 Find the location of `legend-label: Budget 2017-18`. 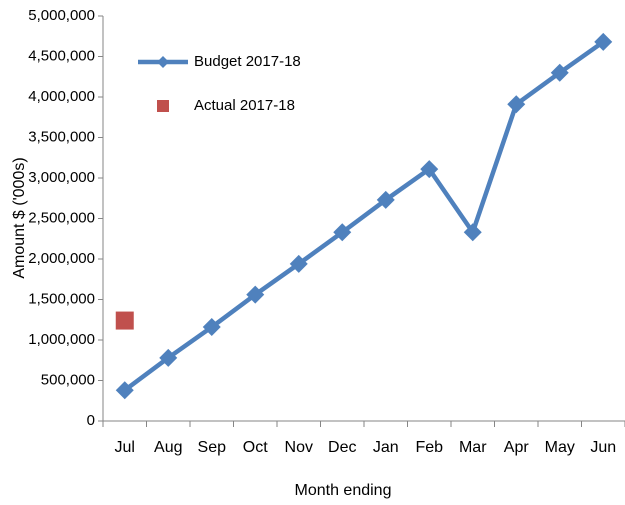

legend-label: Budget 2017-18 is located at coordinates (247, 61).